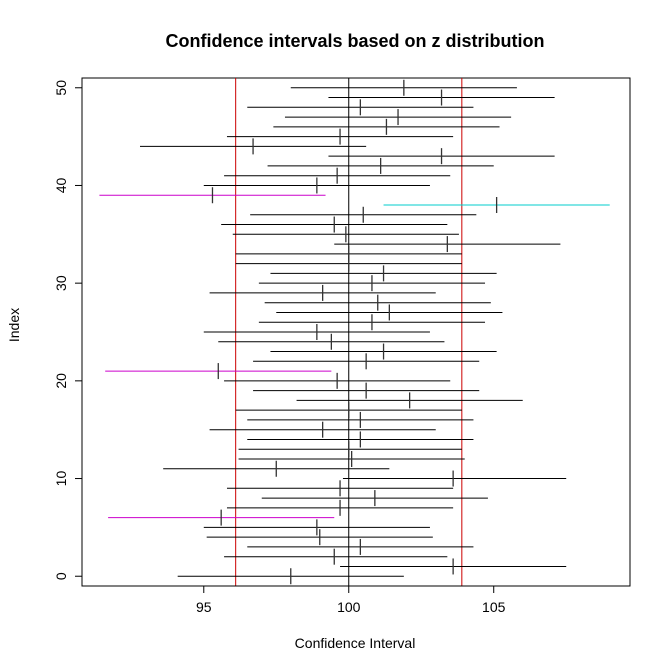  Describe the element at coordinates (61, 185) in the screenshot. I see `y-tick-label-40: 40` at that location.